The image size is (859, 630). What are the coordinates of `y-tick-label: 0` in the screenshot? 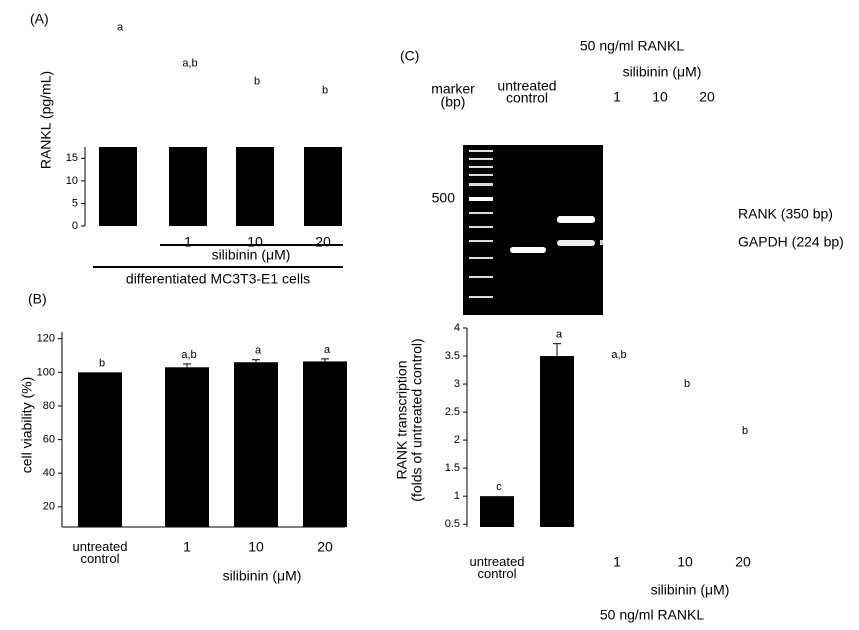 It's located at (75, 226).